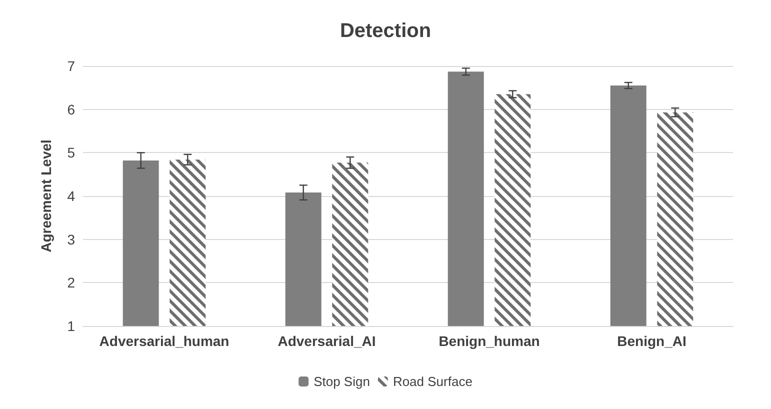 The width and height of the screenshot is (771, 409). What do you see at coordinates (71, 282) in the screenshot?
I see `y-tick-label: 2` at bounding box center [71, 282].